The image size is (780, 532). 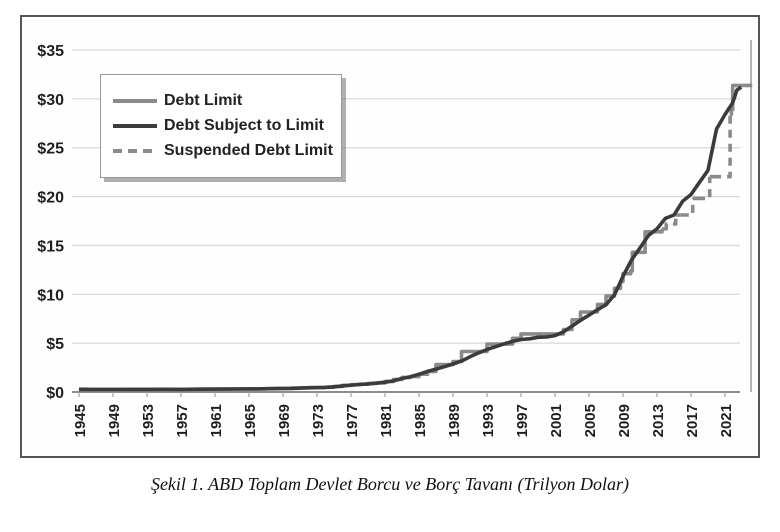 I want to click on x-axis-tick-label: 1997, so click(x=522, y=420).